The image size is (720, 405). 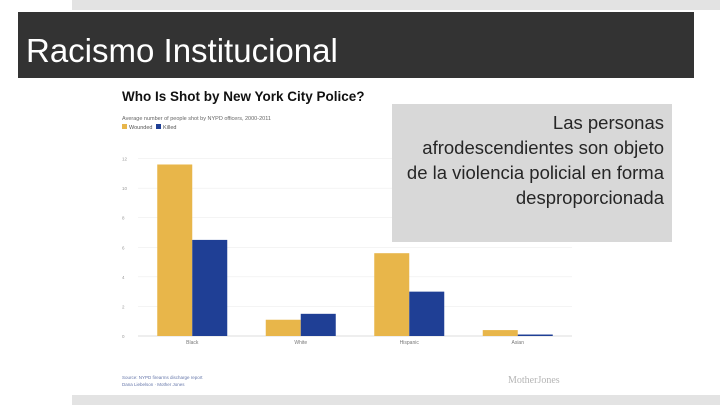 What do you see at coordinates (123, 336) in the screenshot?
I see `y-tick-label-0: 0` at bounding box center [123, 336].